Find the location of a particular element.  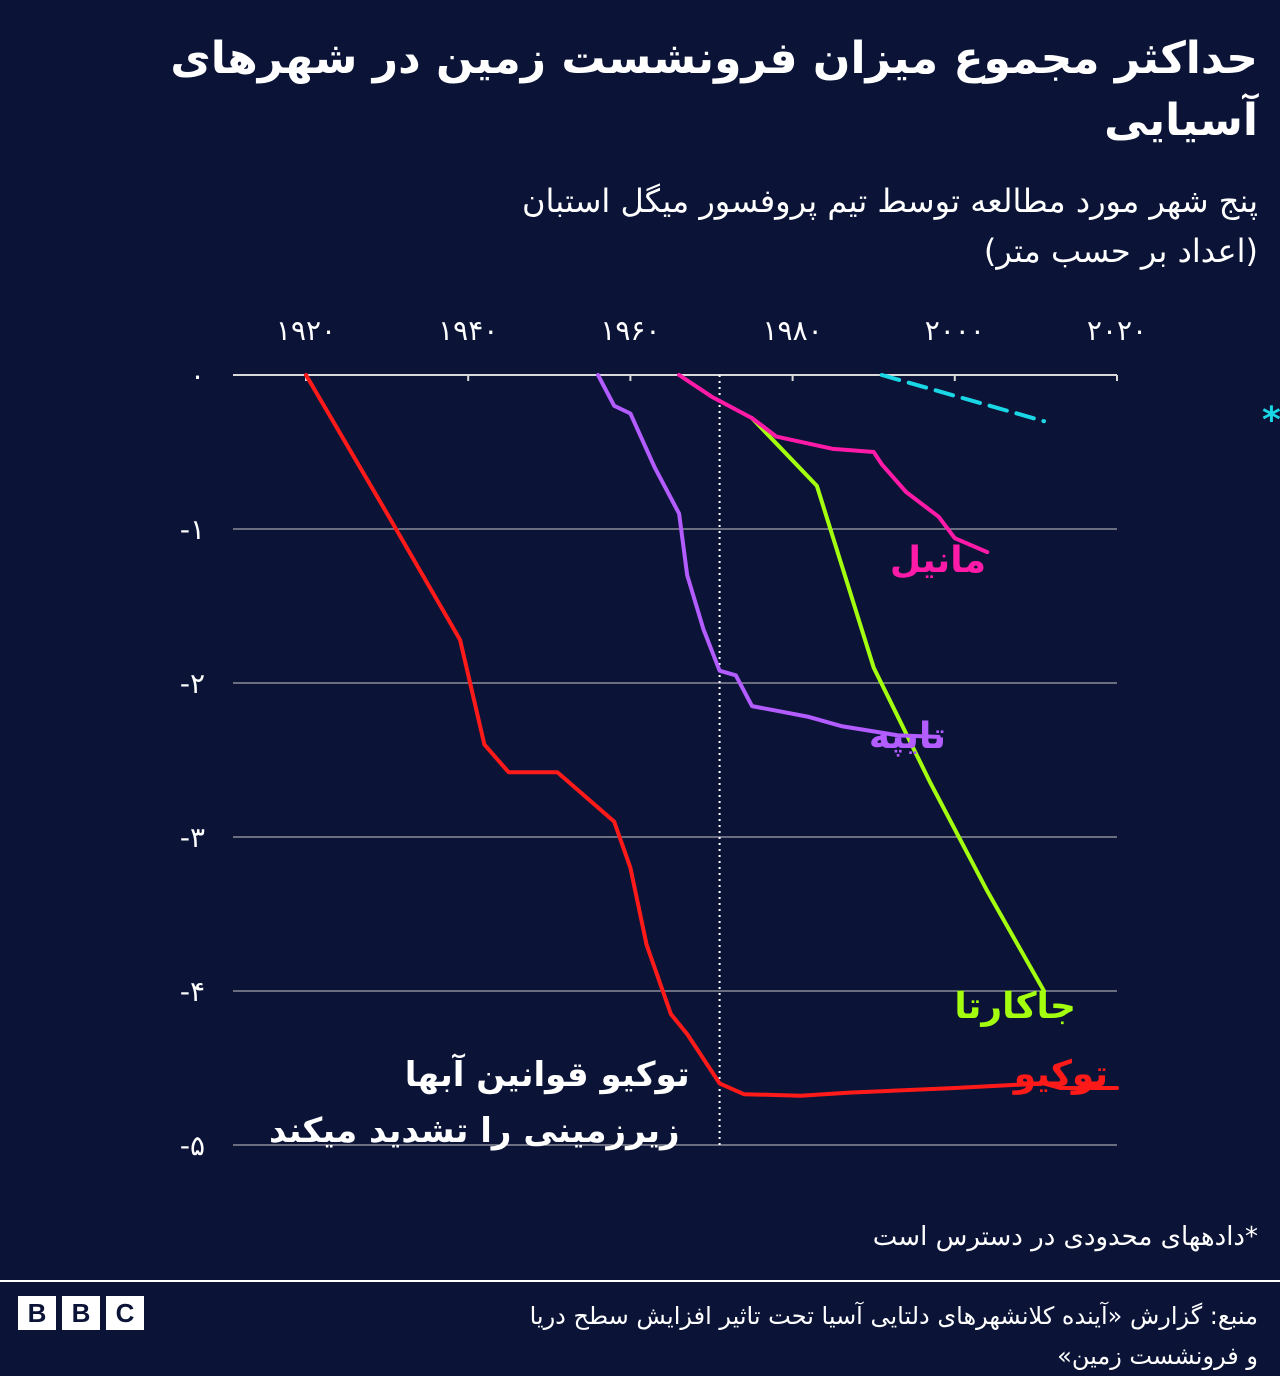

bbc-logo-letter-2: B is located at coordinates (81, 1313).